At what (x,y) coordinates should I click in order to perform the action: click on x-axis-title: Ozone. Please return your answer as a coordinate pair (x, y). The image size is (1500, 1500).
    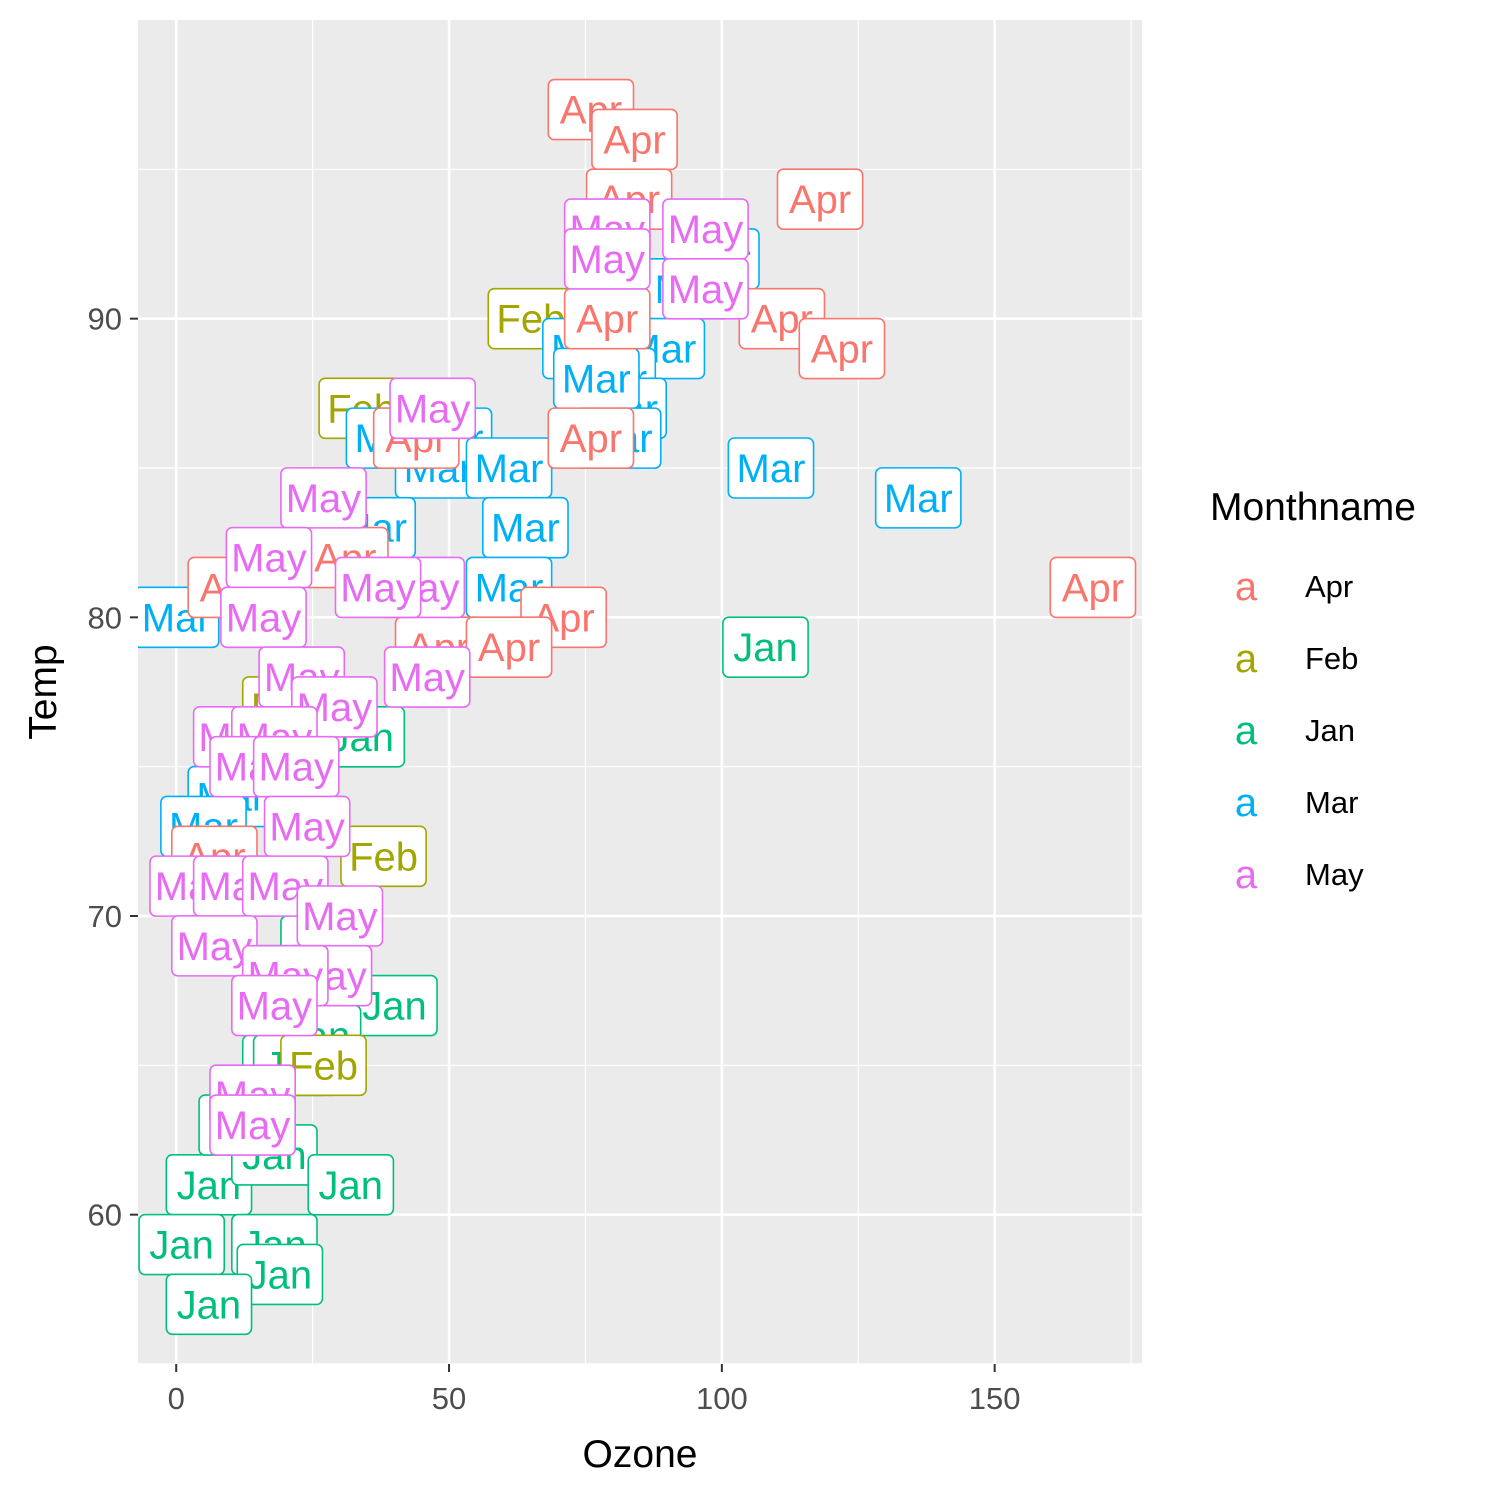
    Looking at the image, I should click on (640, 1454).